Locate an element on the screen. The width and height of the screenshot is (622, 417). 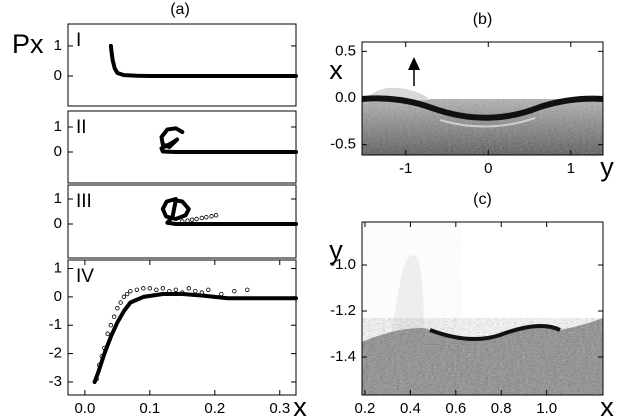
x-tick-label: 0.6 is located at coordinates (455, 408).